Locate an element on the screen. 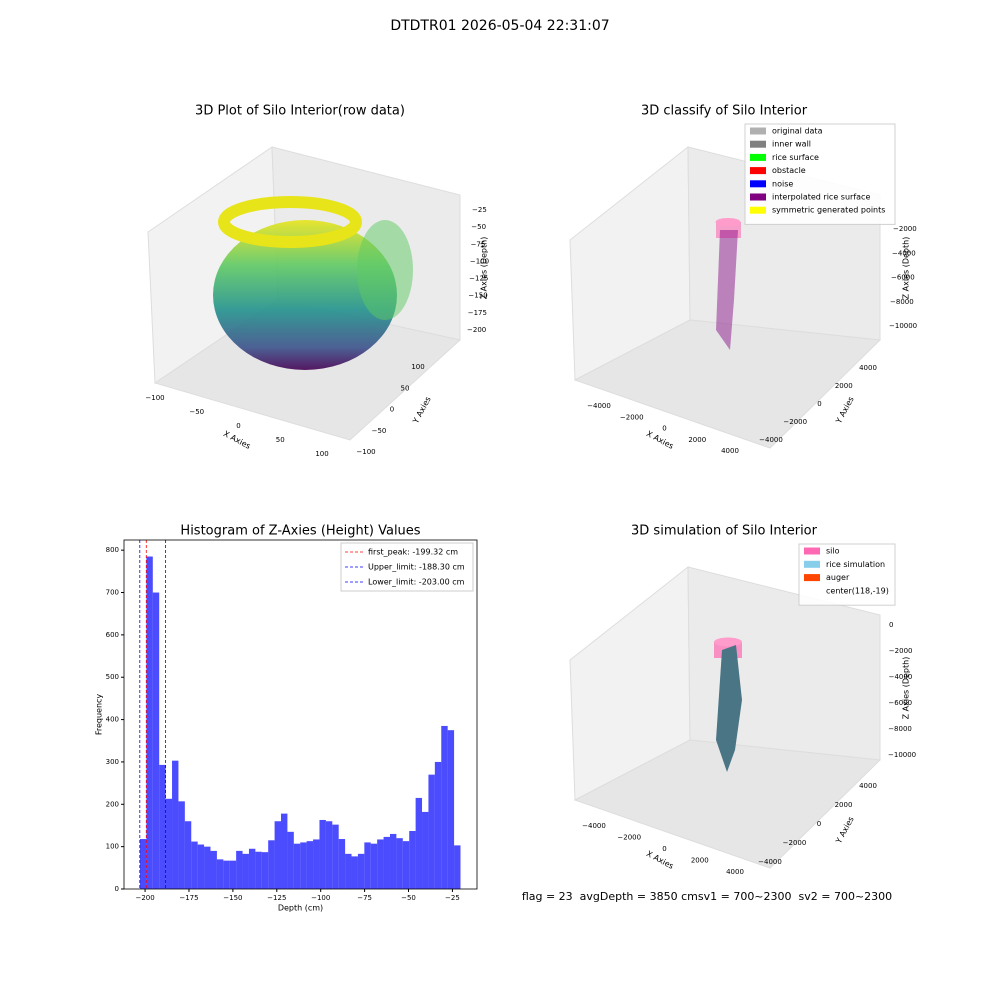  z-tick-label: −100 is located at coordinates (479, 261).